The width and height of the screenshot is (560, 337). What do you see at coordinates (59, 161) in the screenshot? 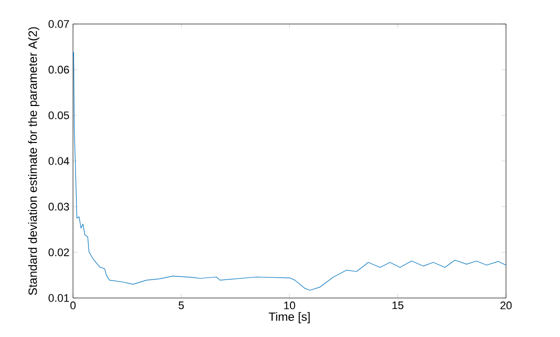
I see `y-tick-label: 0.04` at bounding box center [59, 161].